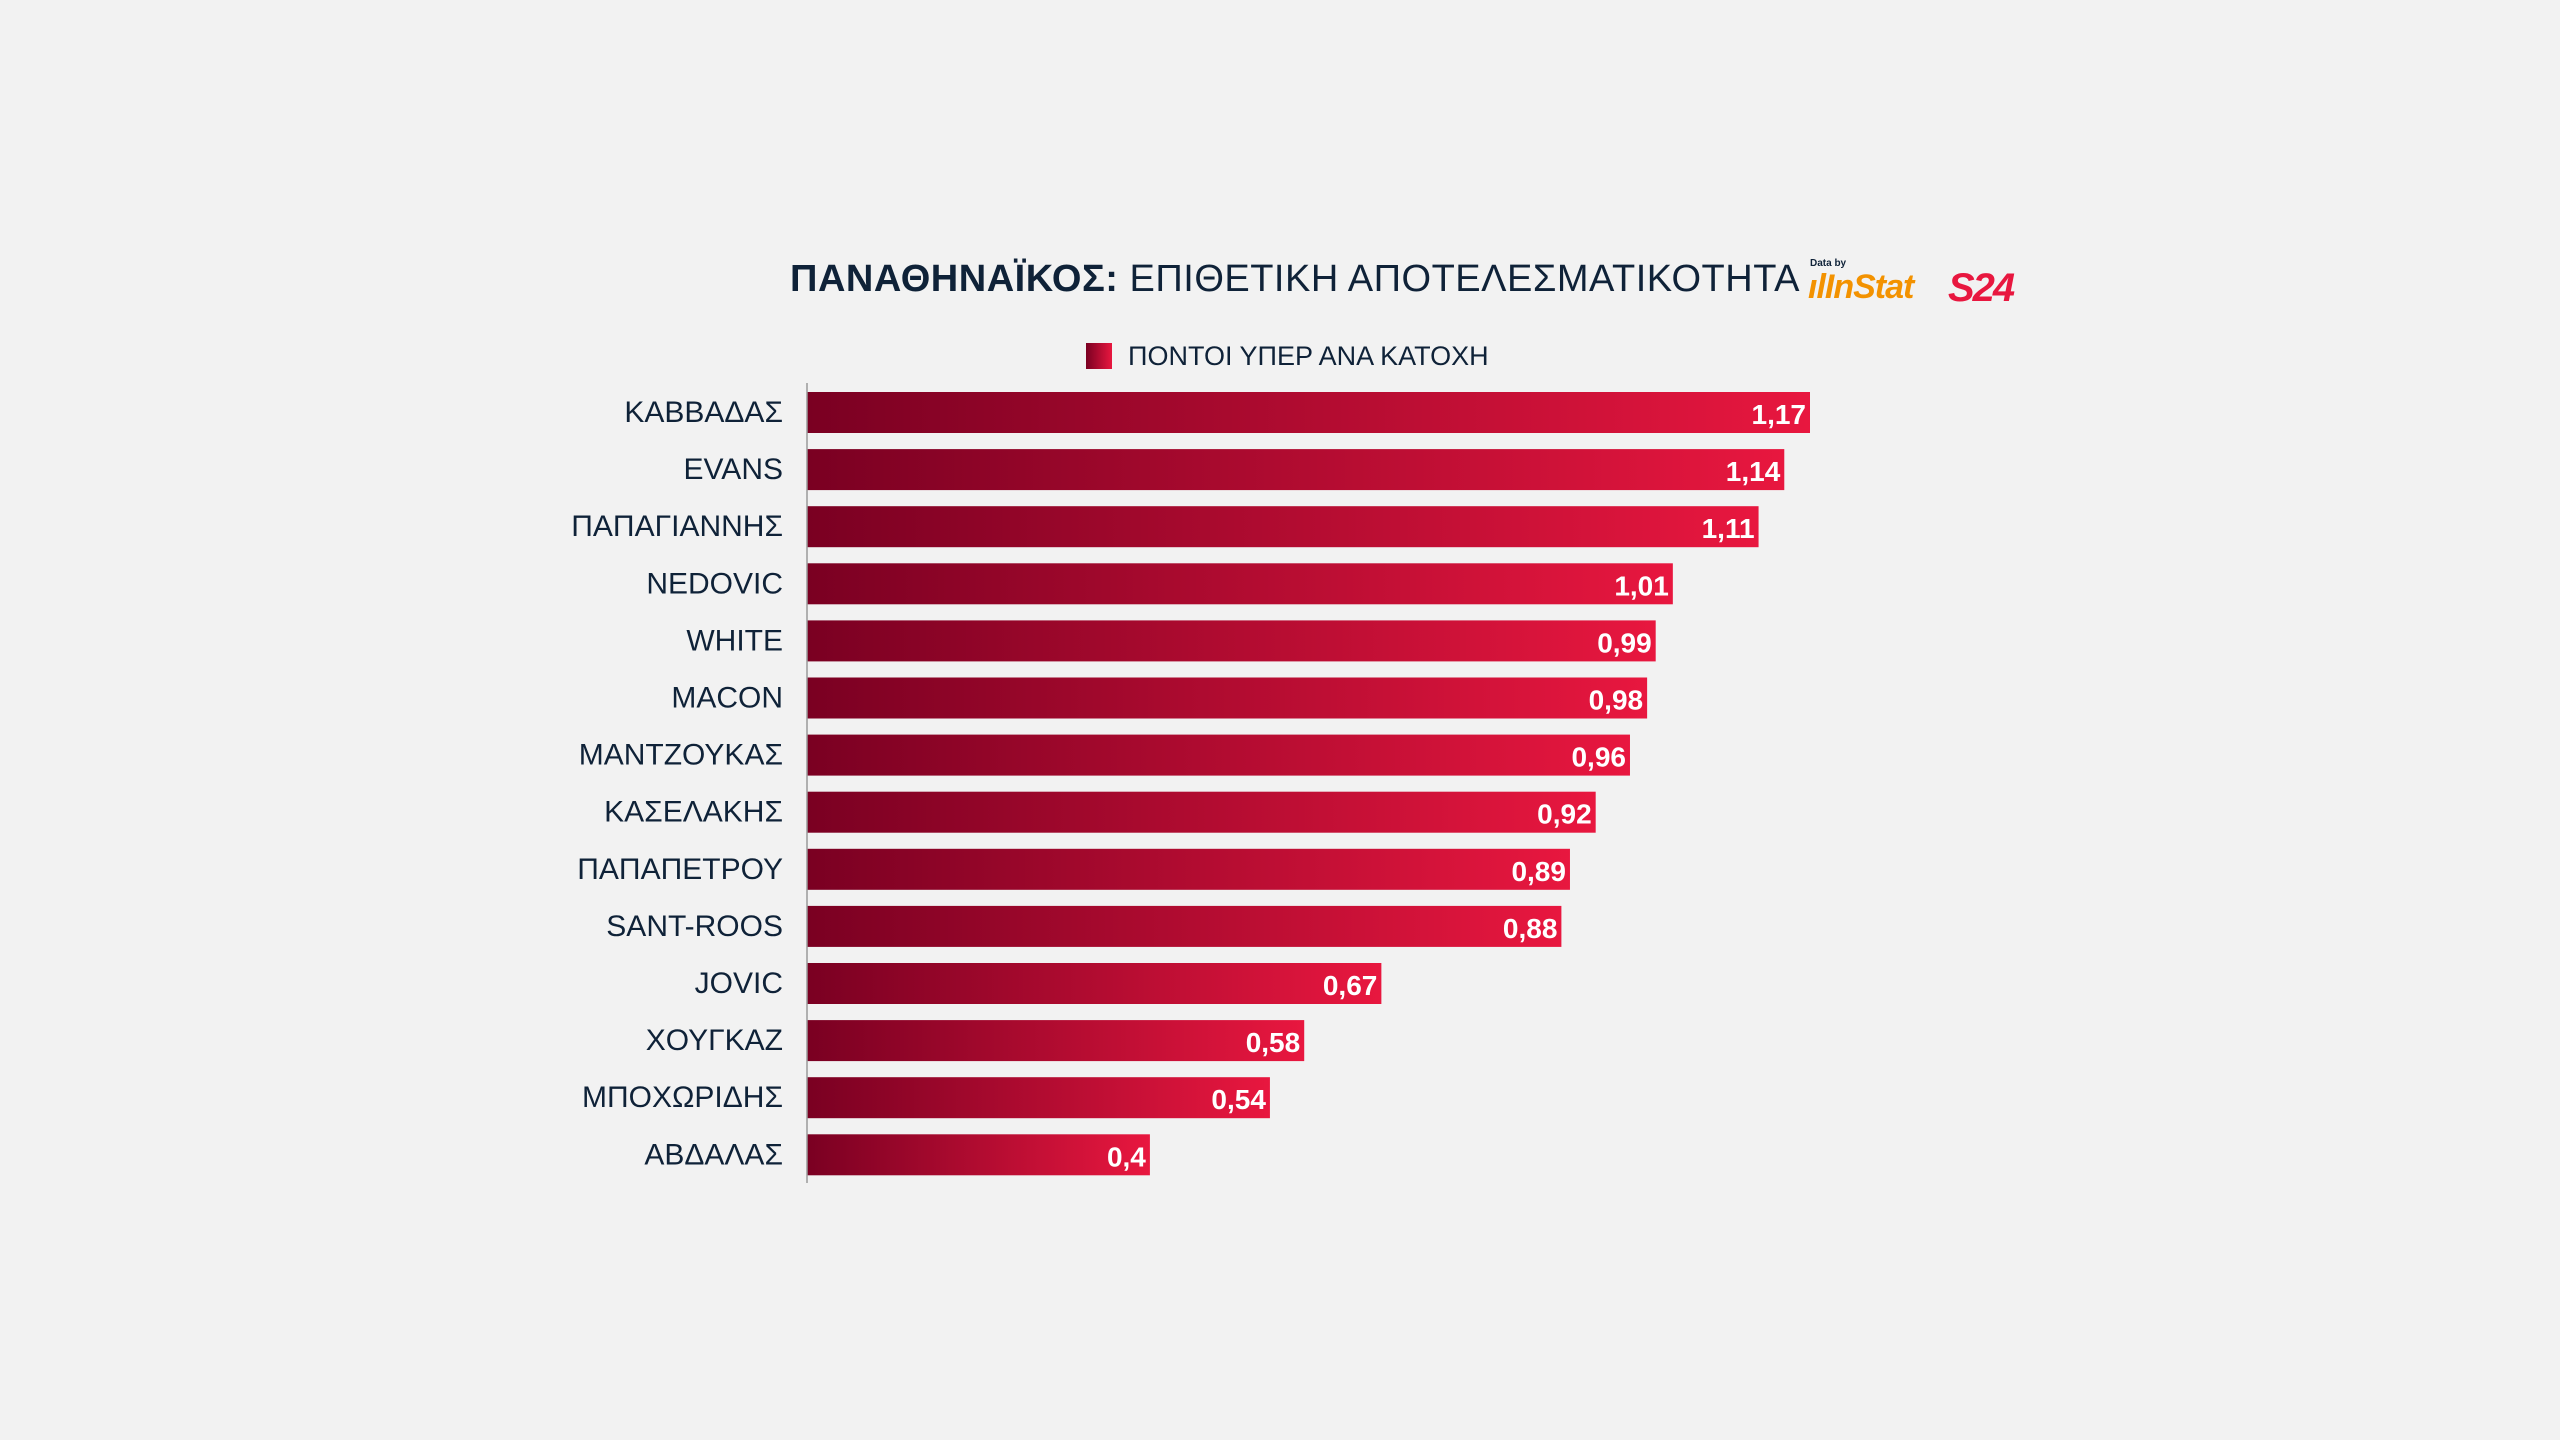  What do you see at coordinates (1753, 471) in the screenshot?
I see `value-label: 1,14` at bounding box center [1753, 471].